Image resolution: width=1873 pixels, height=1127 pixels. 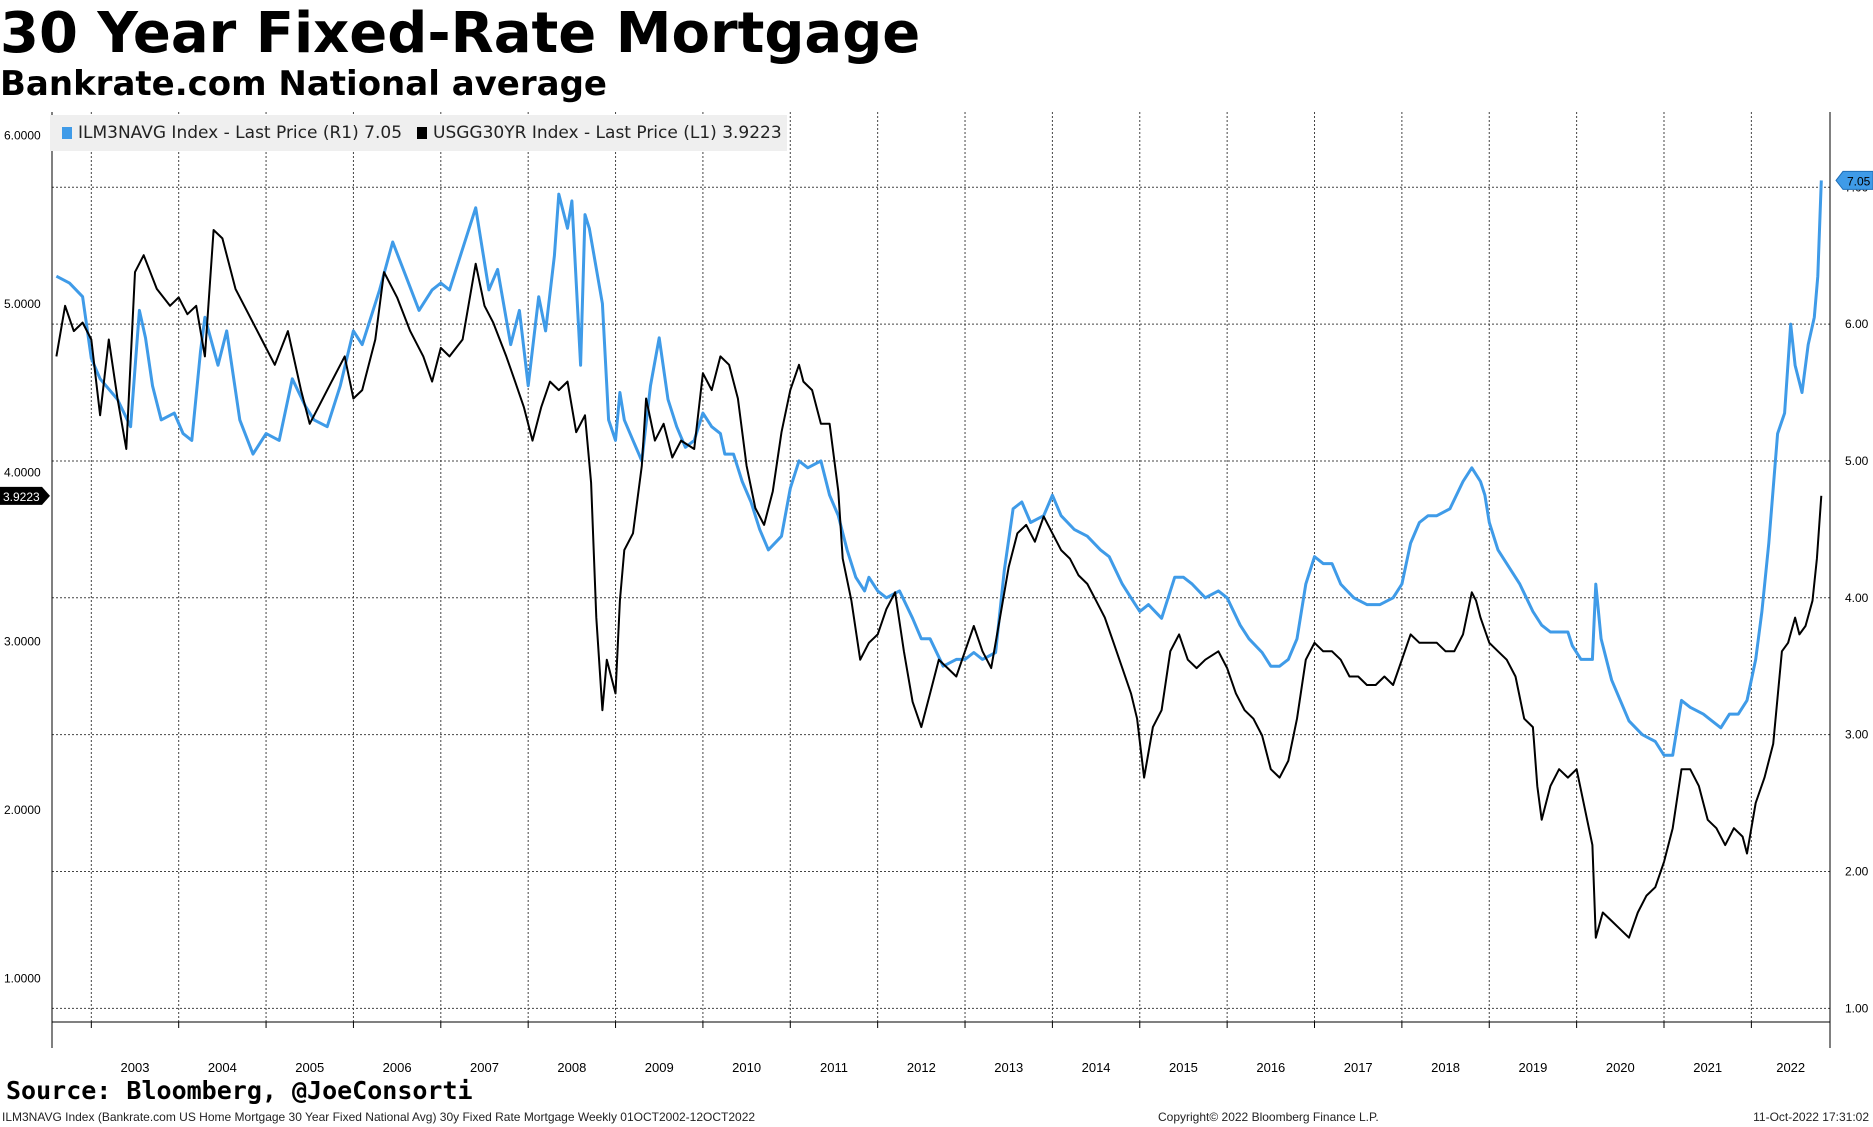 What do you see at coordinates (1096, 1067) in the screenshot?
I see `x-tick-label: 2014` at bounding box center [1096, 1067].